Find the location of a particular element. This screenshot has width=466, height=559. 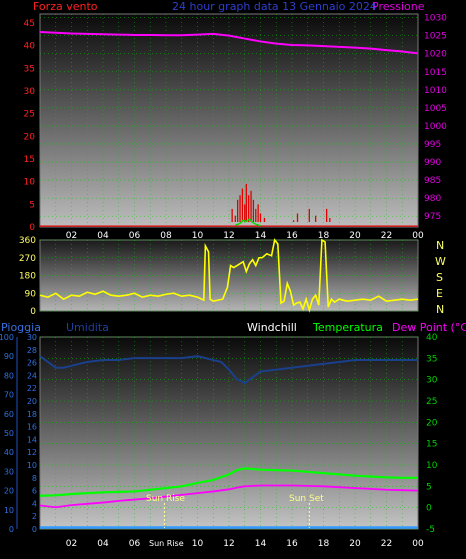

humidity-tick-label: 20 is located at coordinates (32, 401).